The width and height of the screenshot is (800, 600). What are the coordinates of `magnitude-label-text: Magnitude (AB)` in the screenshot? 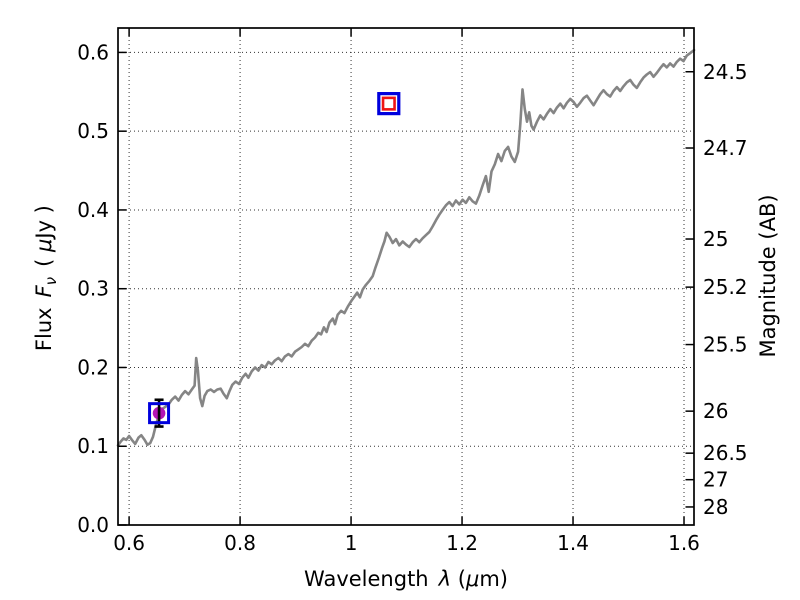 It's located at (768, 276).